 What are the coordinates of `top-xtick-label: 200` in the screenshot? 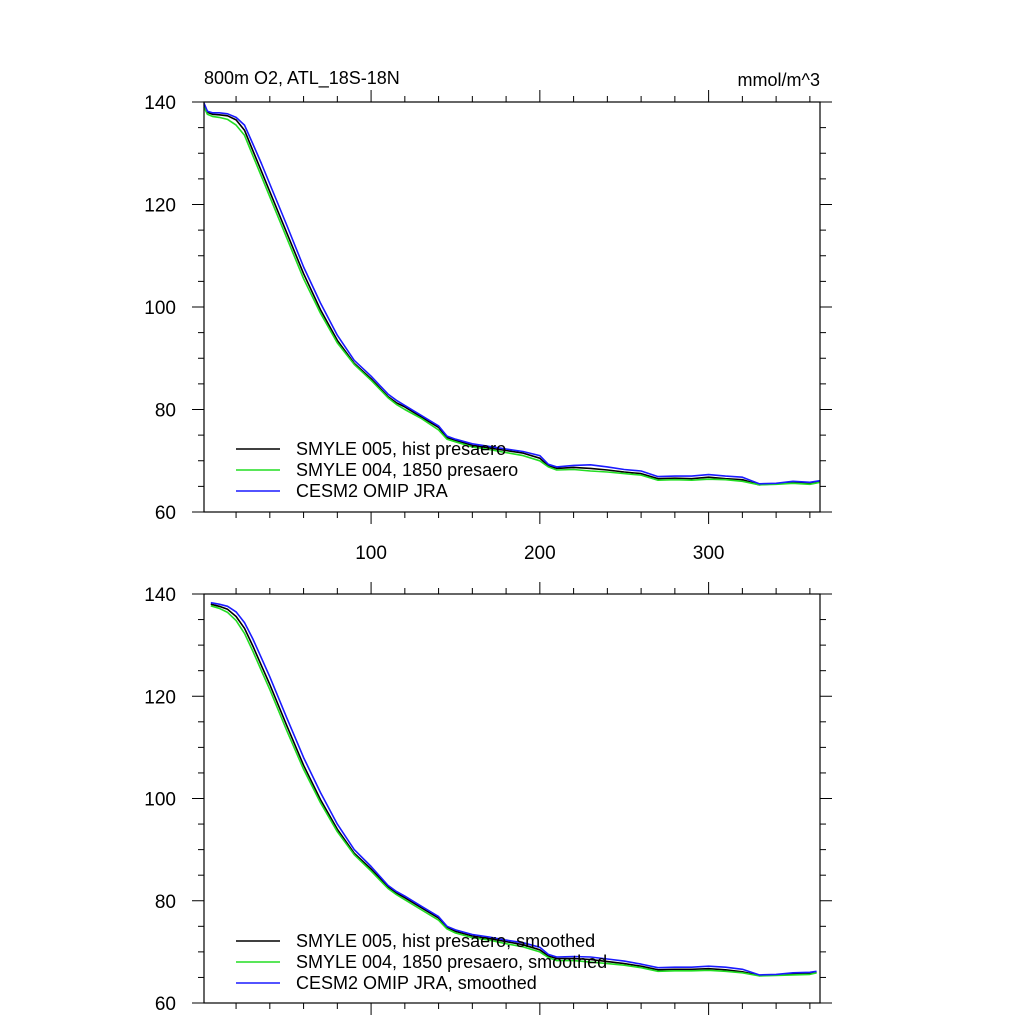 It's located at (540, 553).